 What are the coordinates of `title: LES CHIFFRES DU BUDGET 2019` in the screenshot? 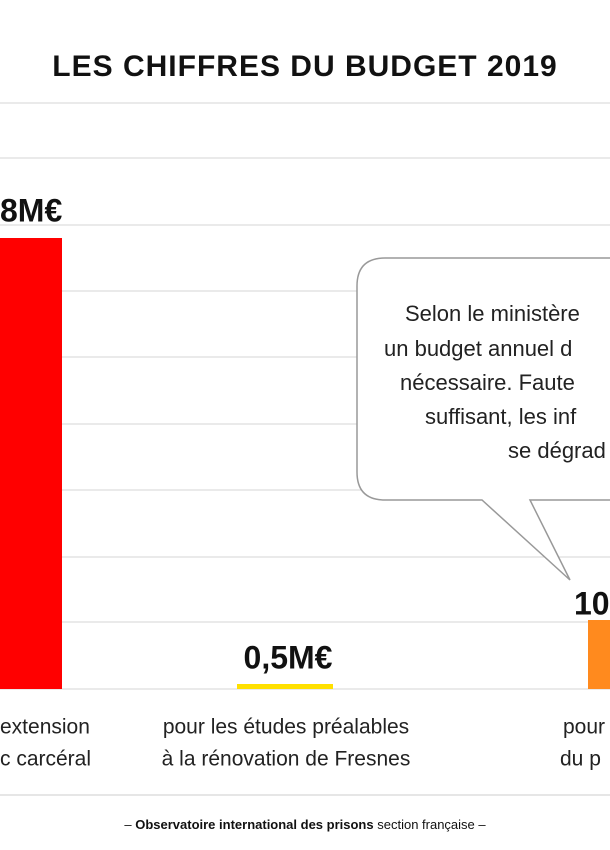 It's located at (304, 66).